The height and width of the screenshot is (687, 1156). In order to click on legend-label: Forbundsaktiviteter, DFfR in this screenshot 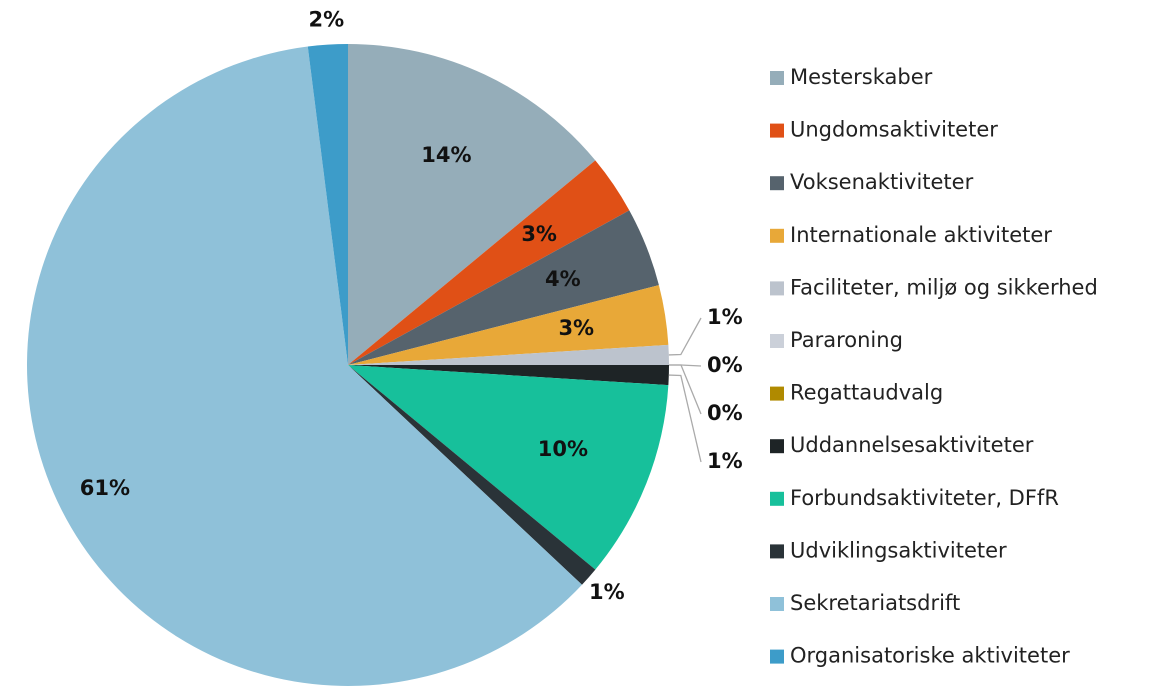, I will do `click(924, 498)`.